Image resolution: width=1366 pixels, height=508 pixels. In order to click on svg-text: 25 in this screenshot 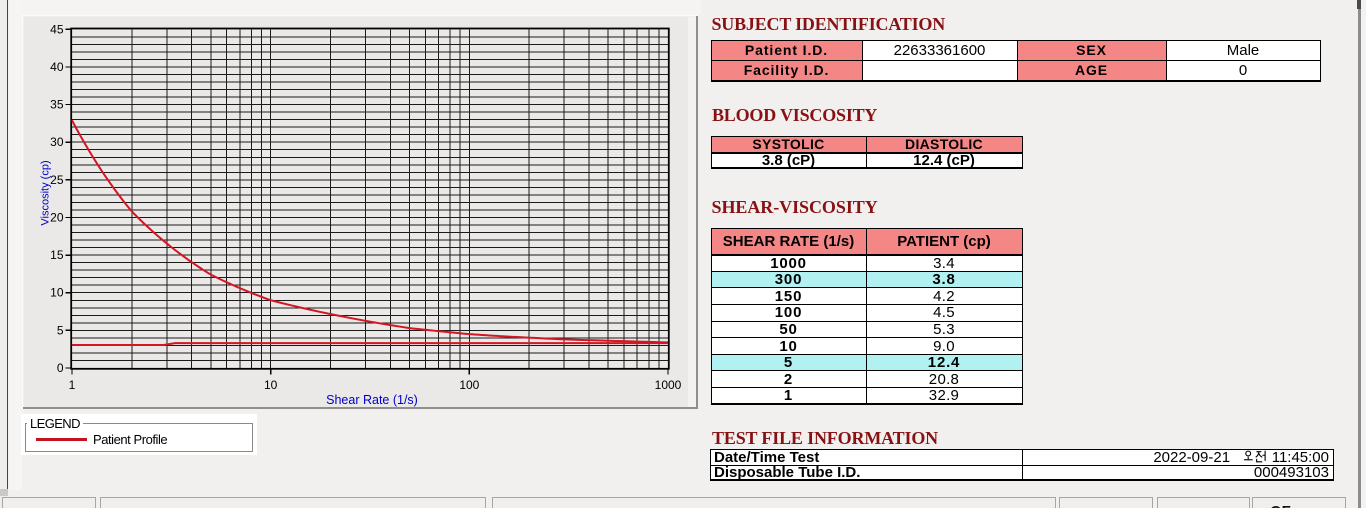, I will do `click(57, 180)`.